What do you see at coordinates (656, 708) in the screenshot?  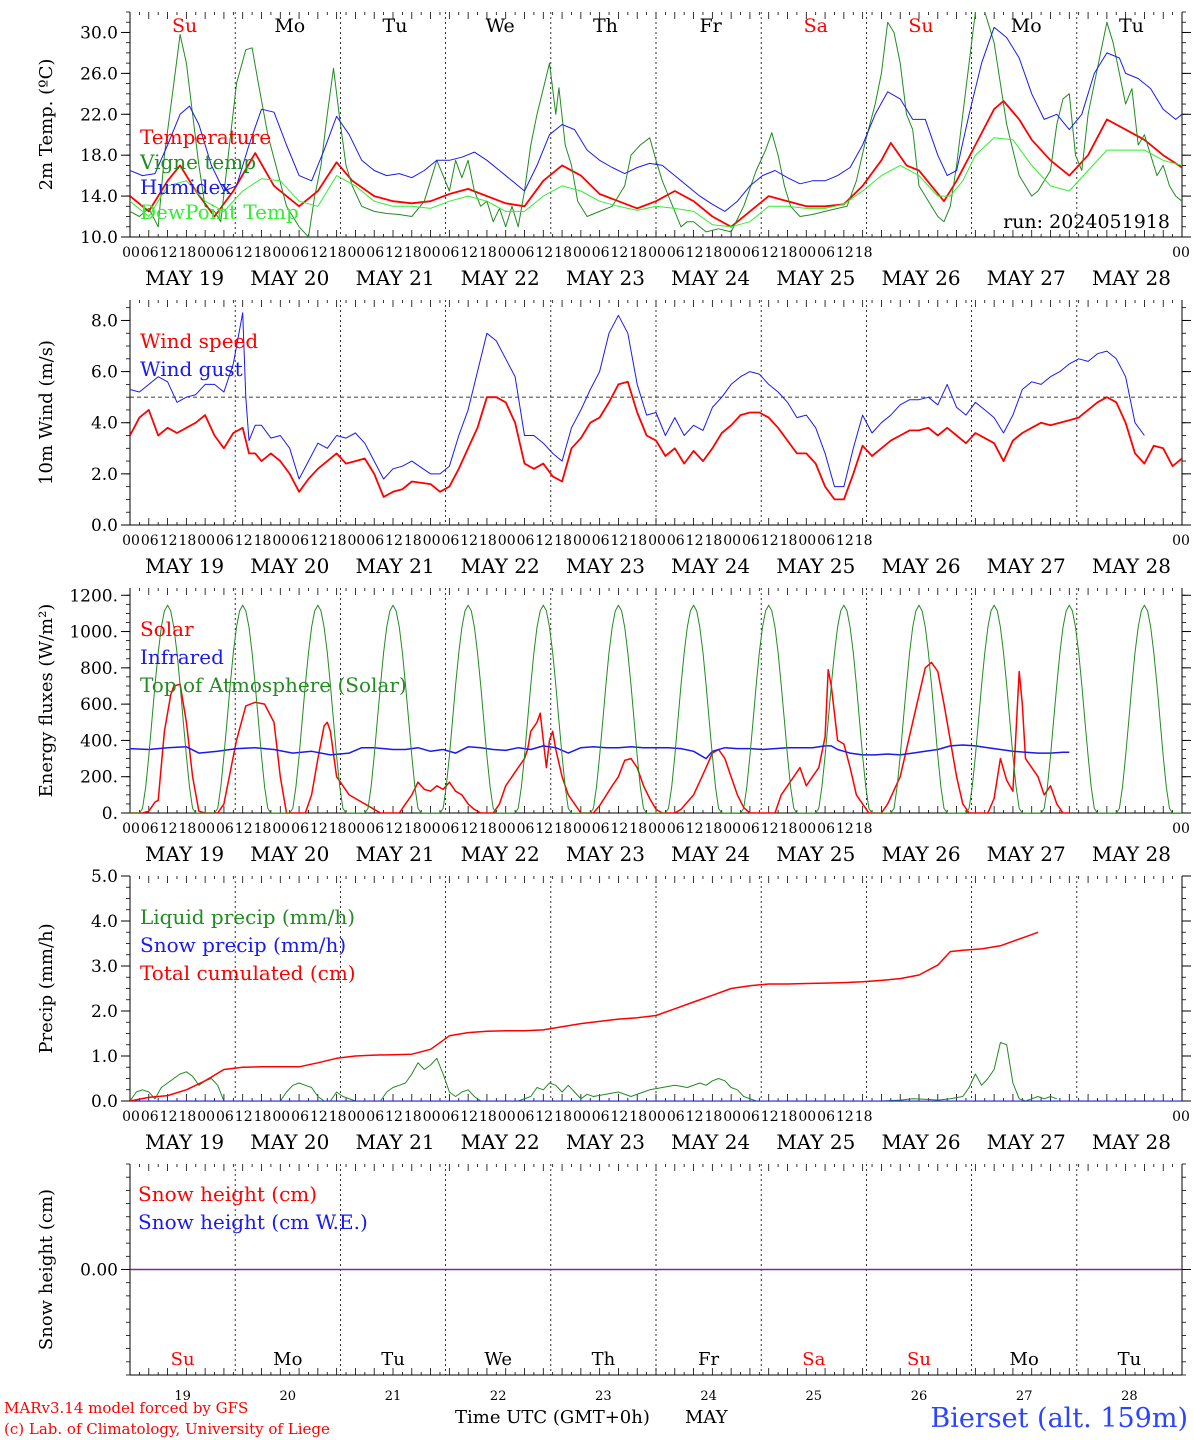 I see `energy-series` at bounding box center [656, 708].